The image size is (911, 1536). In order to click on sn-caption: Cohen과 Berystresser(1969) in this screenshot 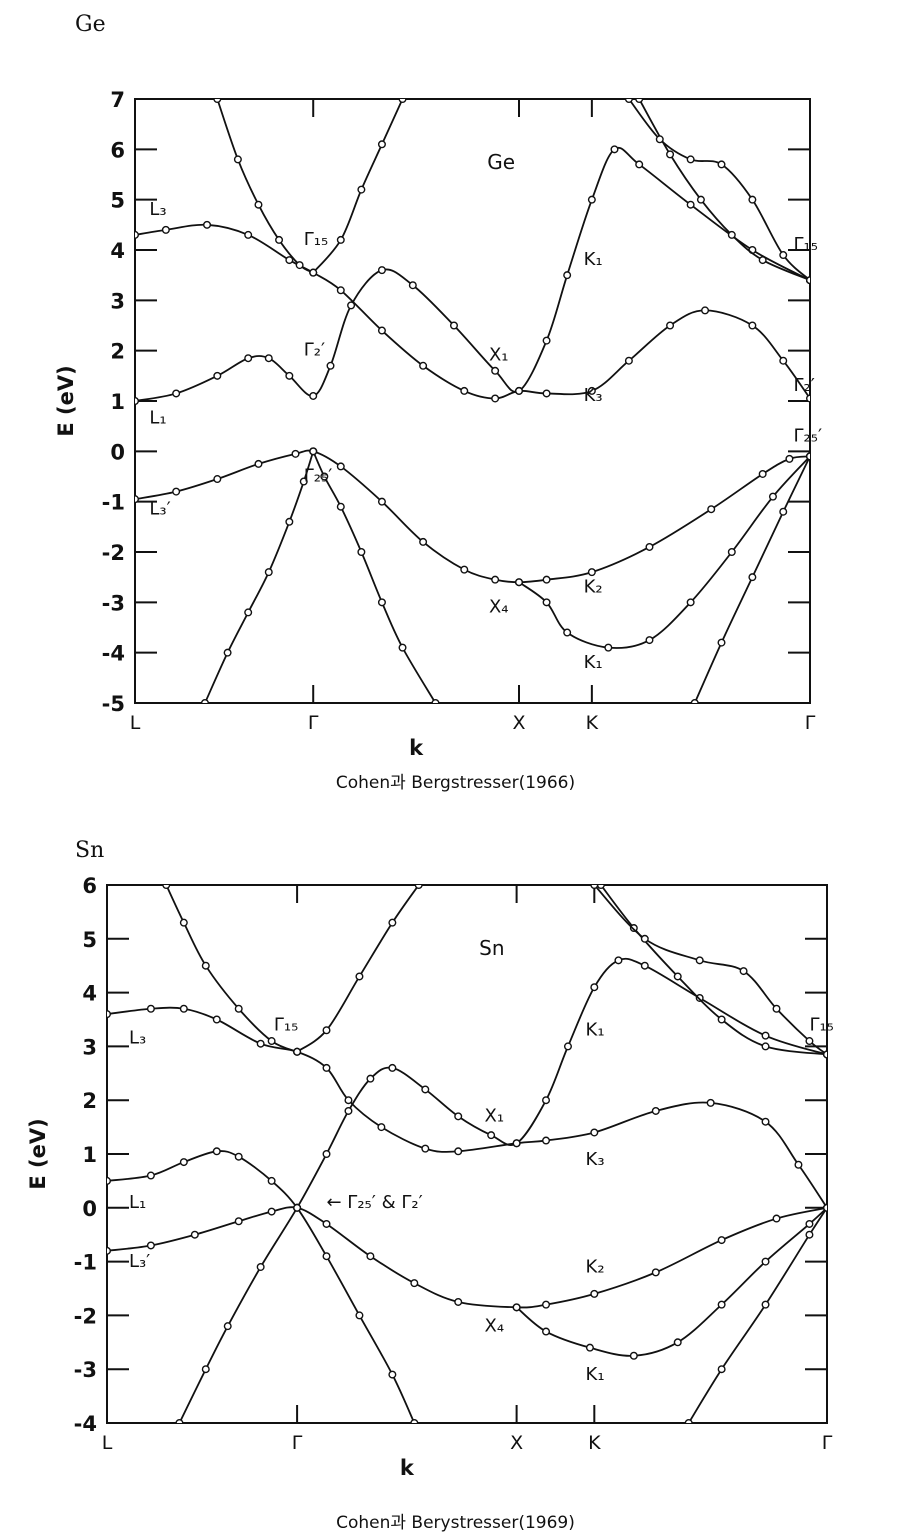, I will do `click(455, 1523)`.